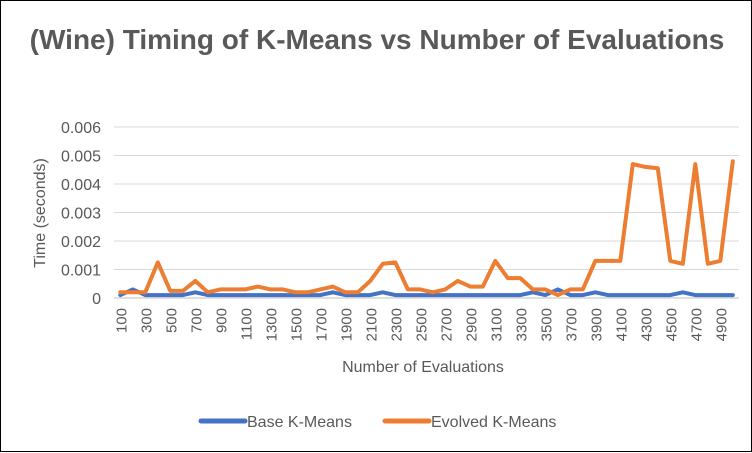 The height and width of the screenshot is (453, 752). I want to click on y-tick-label: 0.003, so click(81, 214).